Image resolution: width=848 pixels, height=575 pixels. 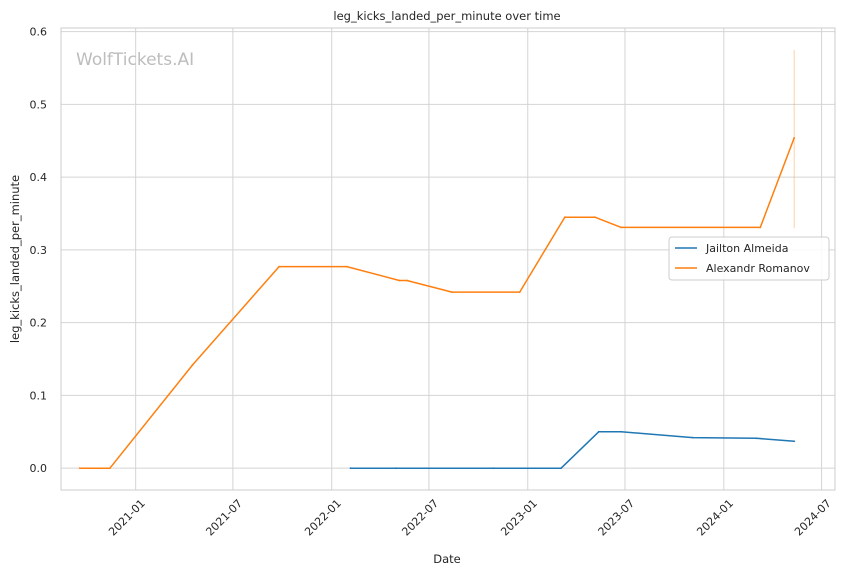 I want to click on y-tick-label: 0.6, so click(x=39, y=32).